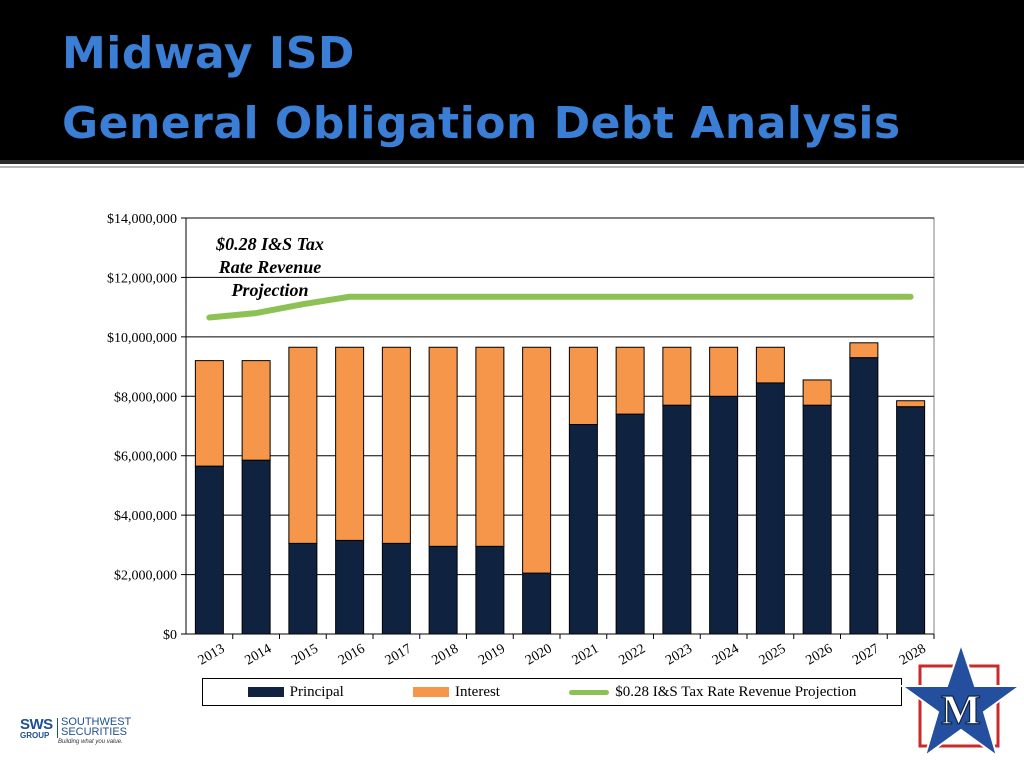 This screenshot has width=1024, height=768. What do you see at coordinates (726, 654) in the screenshot?
I see `x-tick-label: 2024` at bounding box center [726, 654].